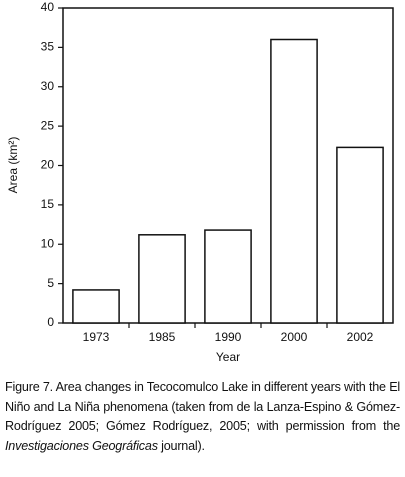  Describe the element at coordinates (96, 337) in the screenshot. I see `x-tick-label: 1973` at that location.